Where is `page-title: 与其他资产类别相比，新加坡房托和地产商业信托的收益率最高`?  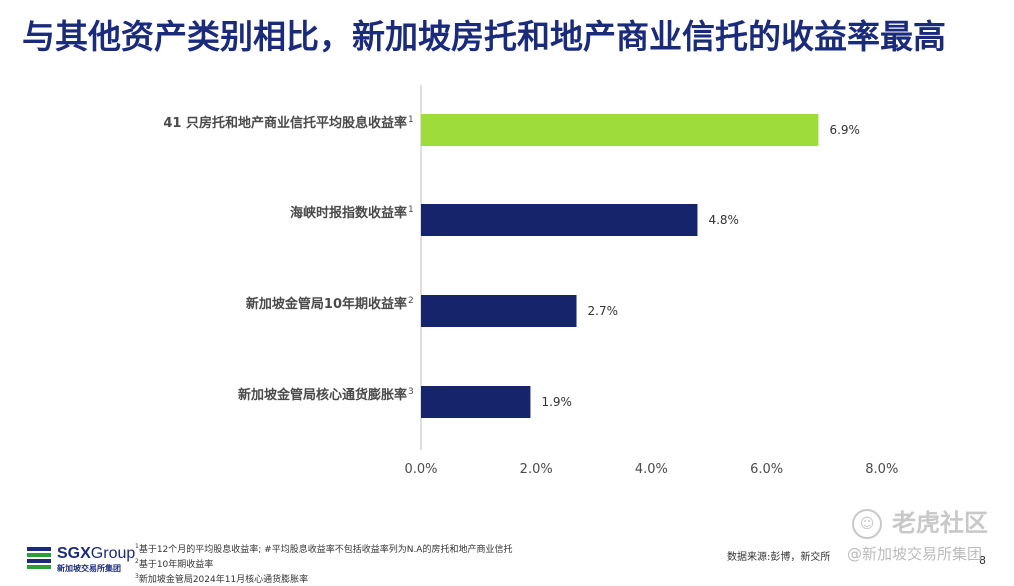
page-title: 与其他资产类别相比，新加坡房托和地产商业信托的收益率最高 is located at coordinates (484, 36).